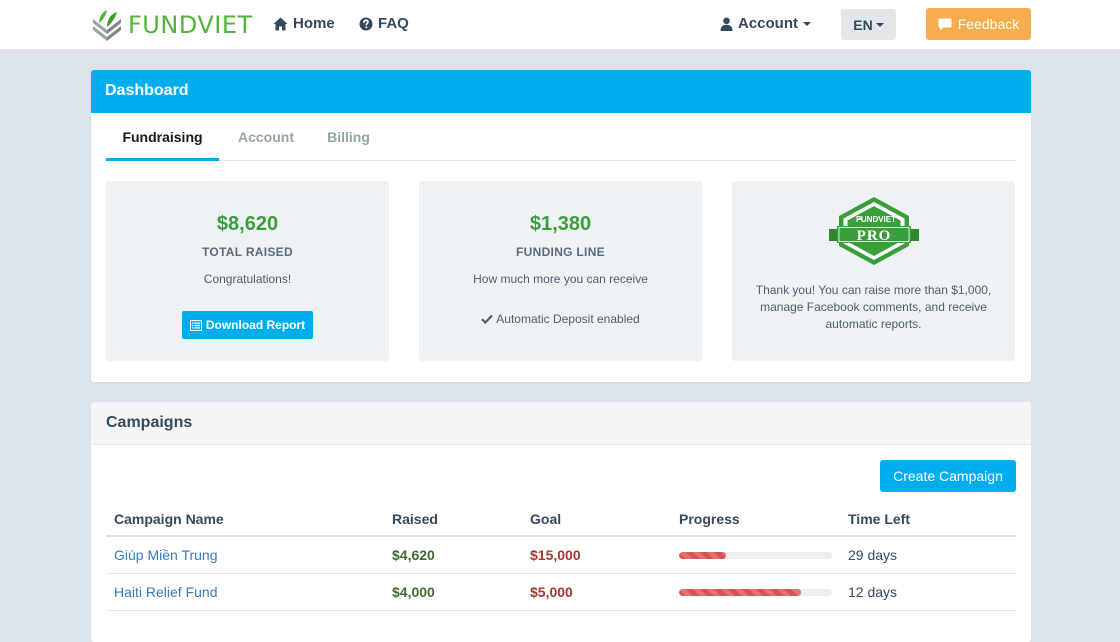 The image size is (1120, 642). What do you see at coordinates (162, 137) in the screenshot?
I see `tab-fundraising: Fundraising` at bounding box center [162, 137].